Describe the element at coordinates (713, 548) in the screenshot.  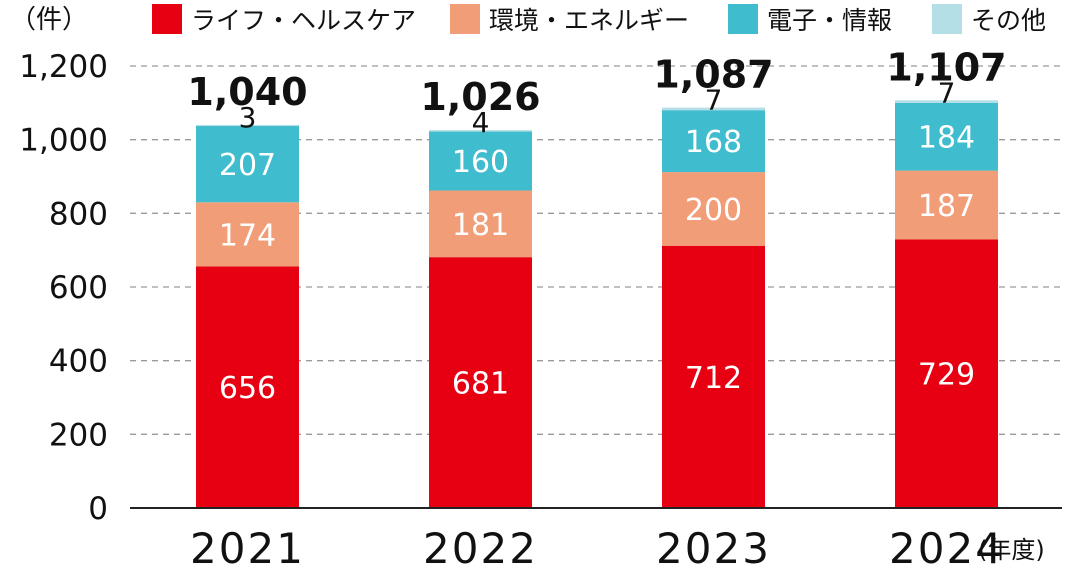
I see `x-tick-label: 2023` at that location.